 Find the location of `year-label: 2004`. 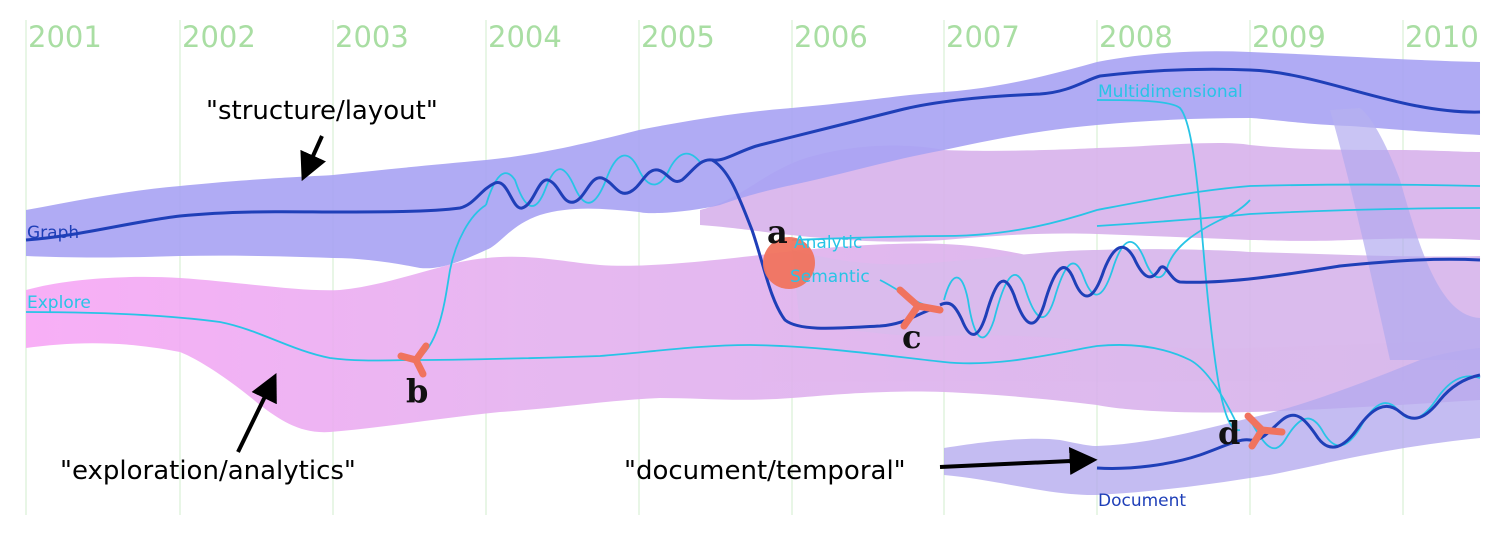

year-label: 2004 is located at coordinates (525, 37).